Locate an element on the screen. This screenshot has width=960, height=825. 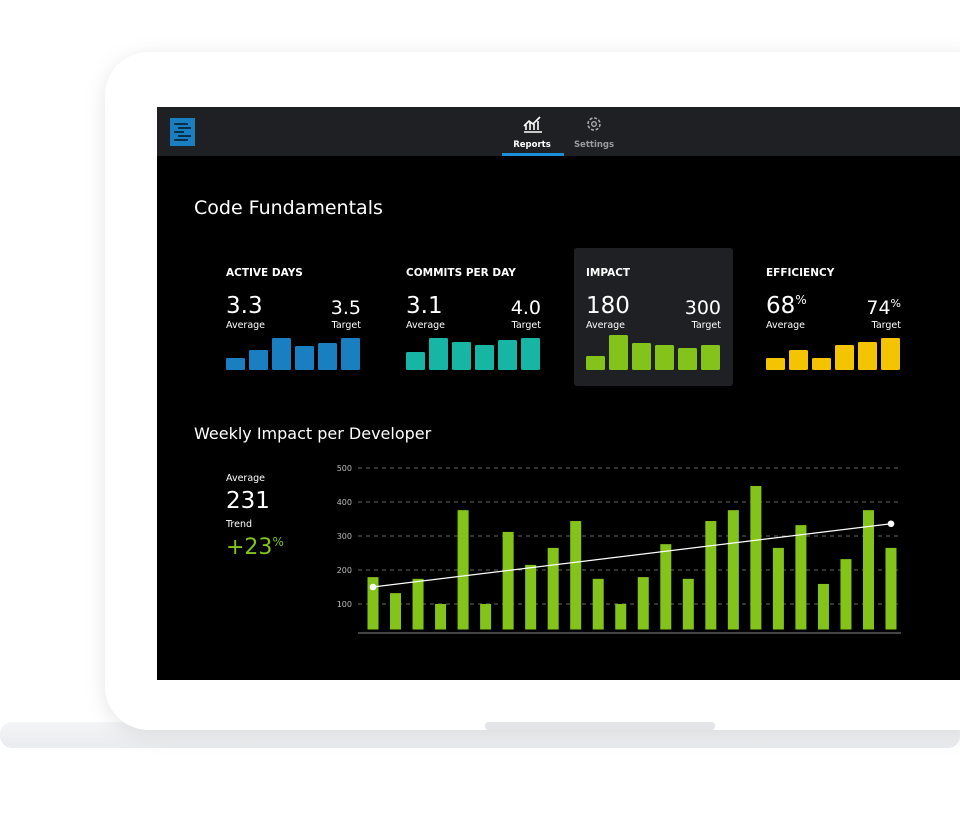
card-target: 3.5 is located at coordinates (346, 308).